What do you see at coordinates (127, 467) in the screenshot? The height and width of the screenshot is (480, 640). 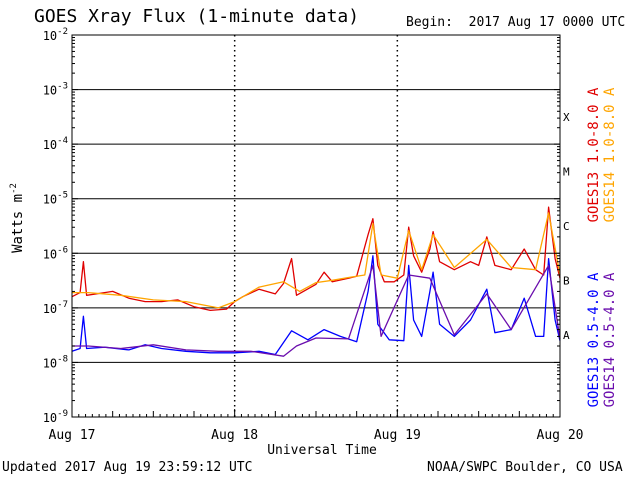 I see `updated-timestamp: Updated 2017 Aug 19 23:59:12 UTC` at bounding box center [127, 467].